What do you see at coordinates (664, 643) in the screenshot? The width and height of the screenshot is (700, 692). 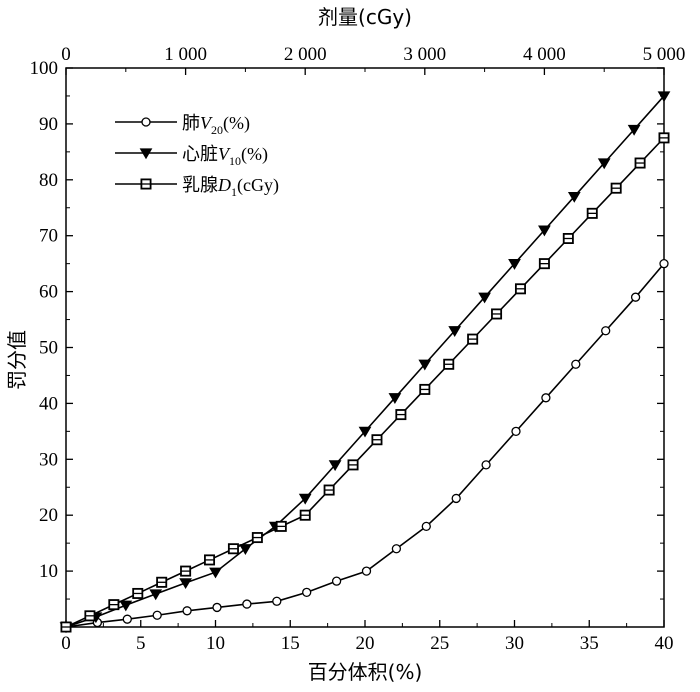 I see `x-tick-label: 40` at bounding box center [664, 643].